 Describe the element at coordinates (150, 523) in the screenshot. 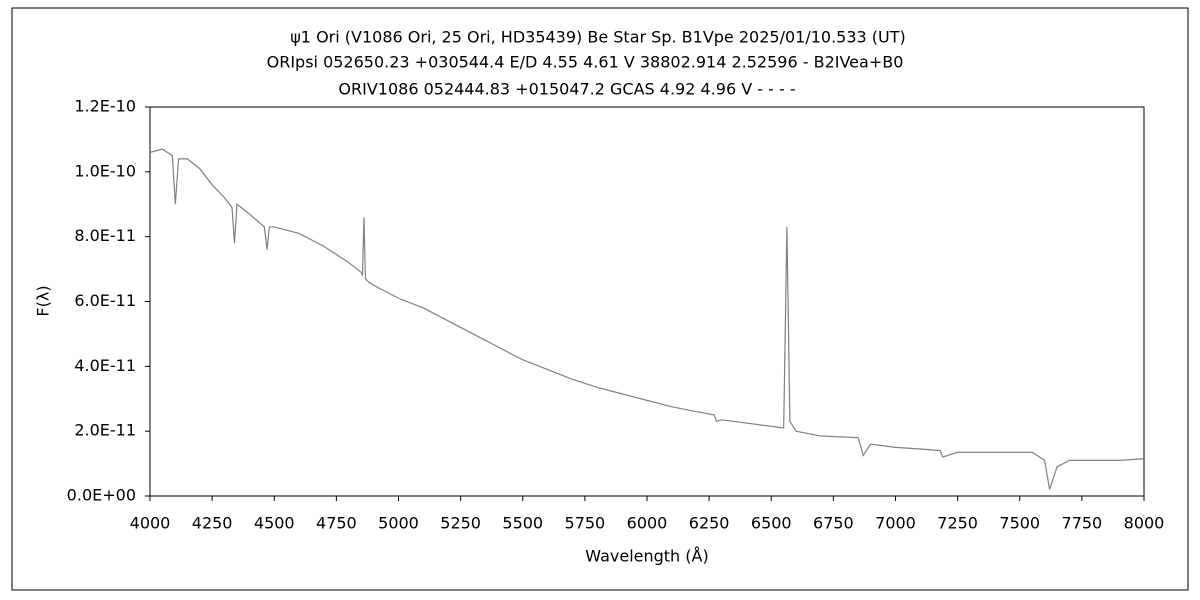

I see `x-tick-label: 4000` at that location.